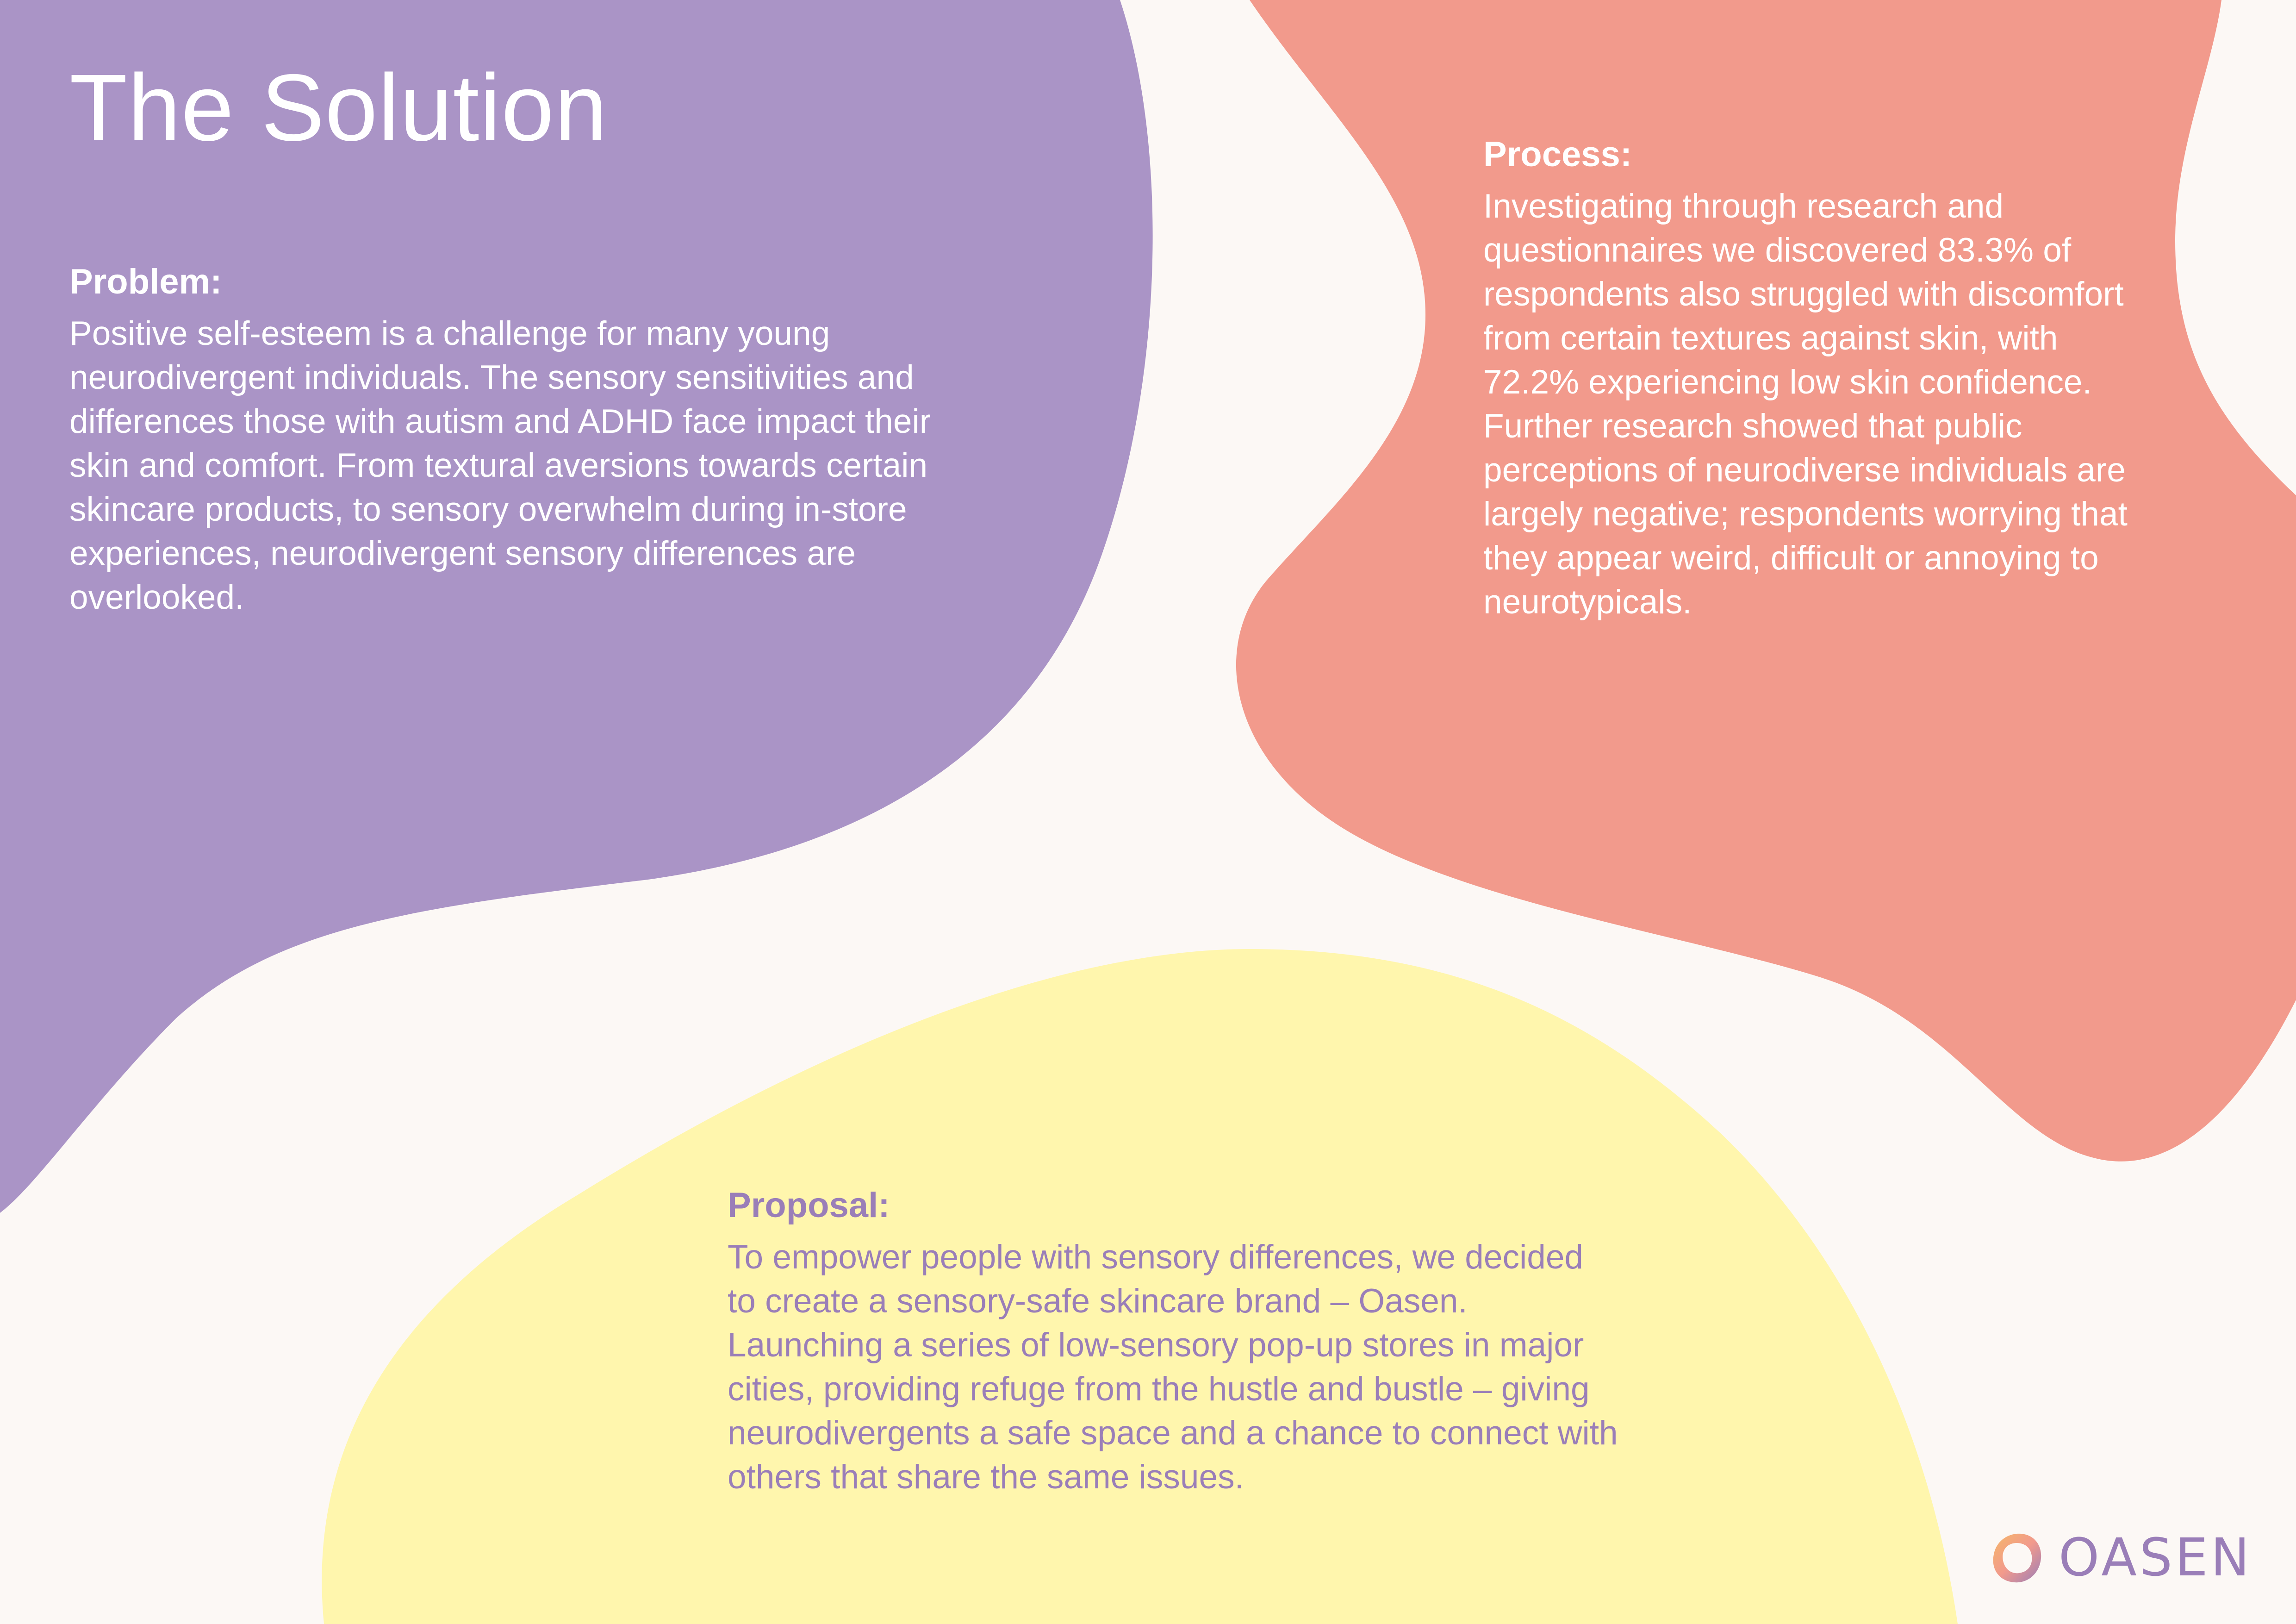 The width and height of the screenshot is (2296, 1624). What do you see at coordinates (2155, 1558) in the screenshot?
I see `logo-text: OASEN` at bounding box center [2155, 1558].